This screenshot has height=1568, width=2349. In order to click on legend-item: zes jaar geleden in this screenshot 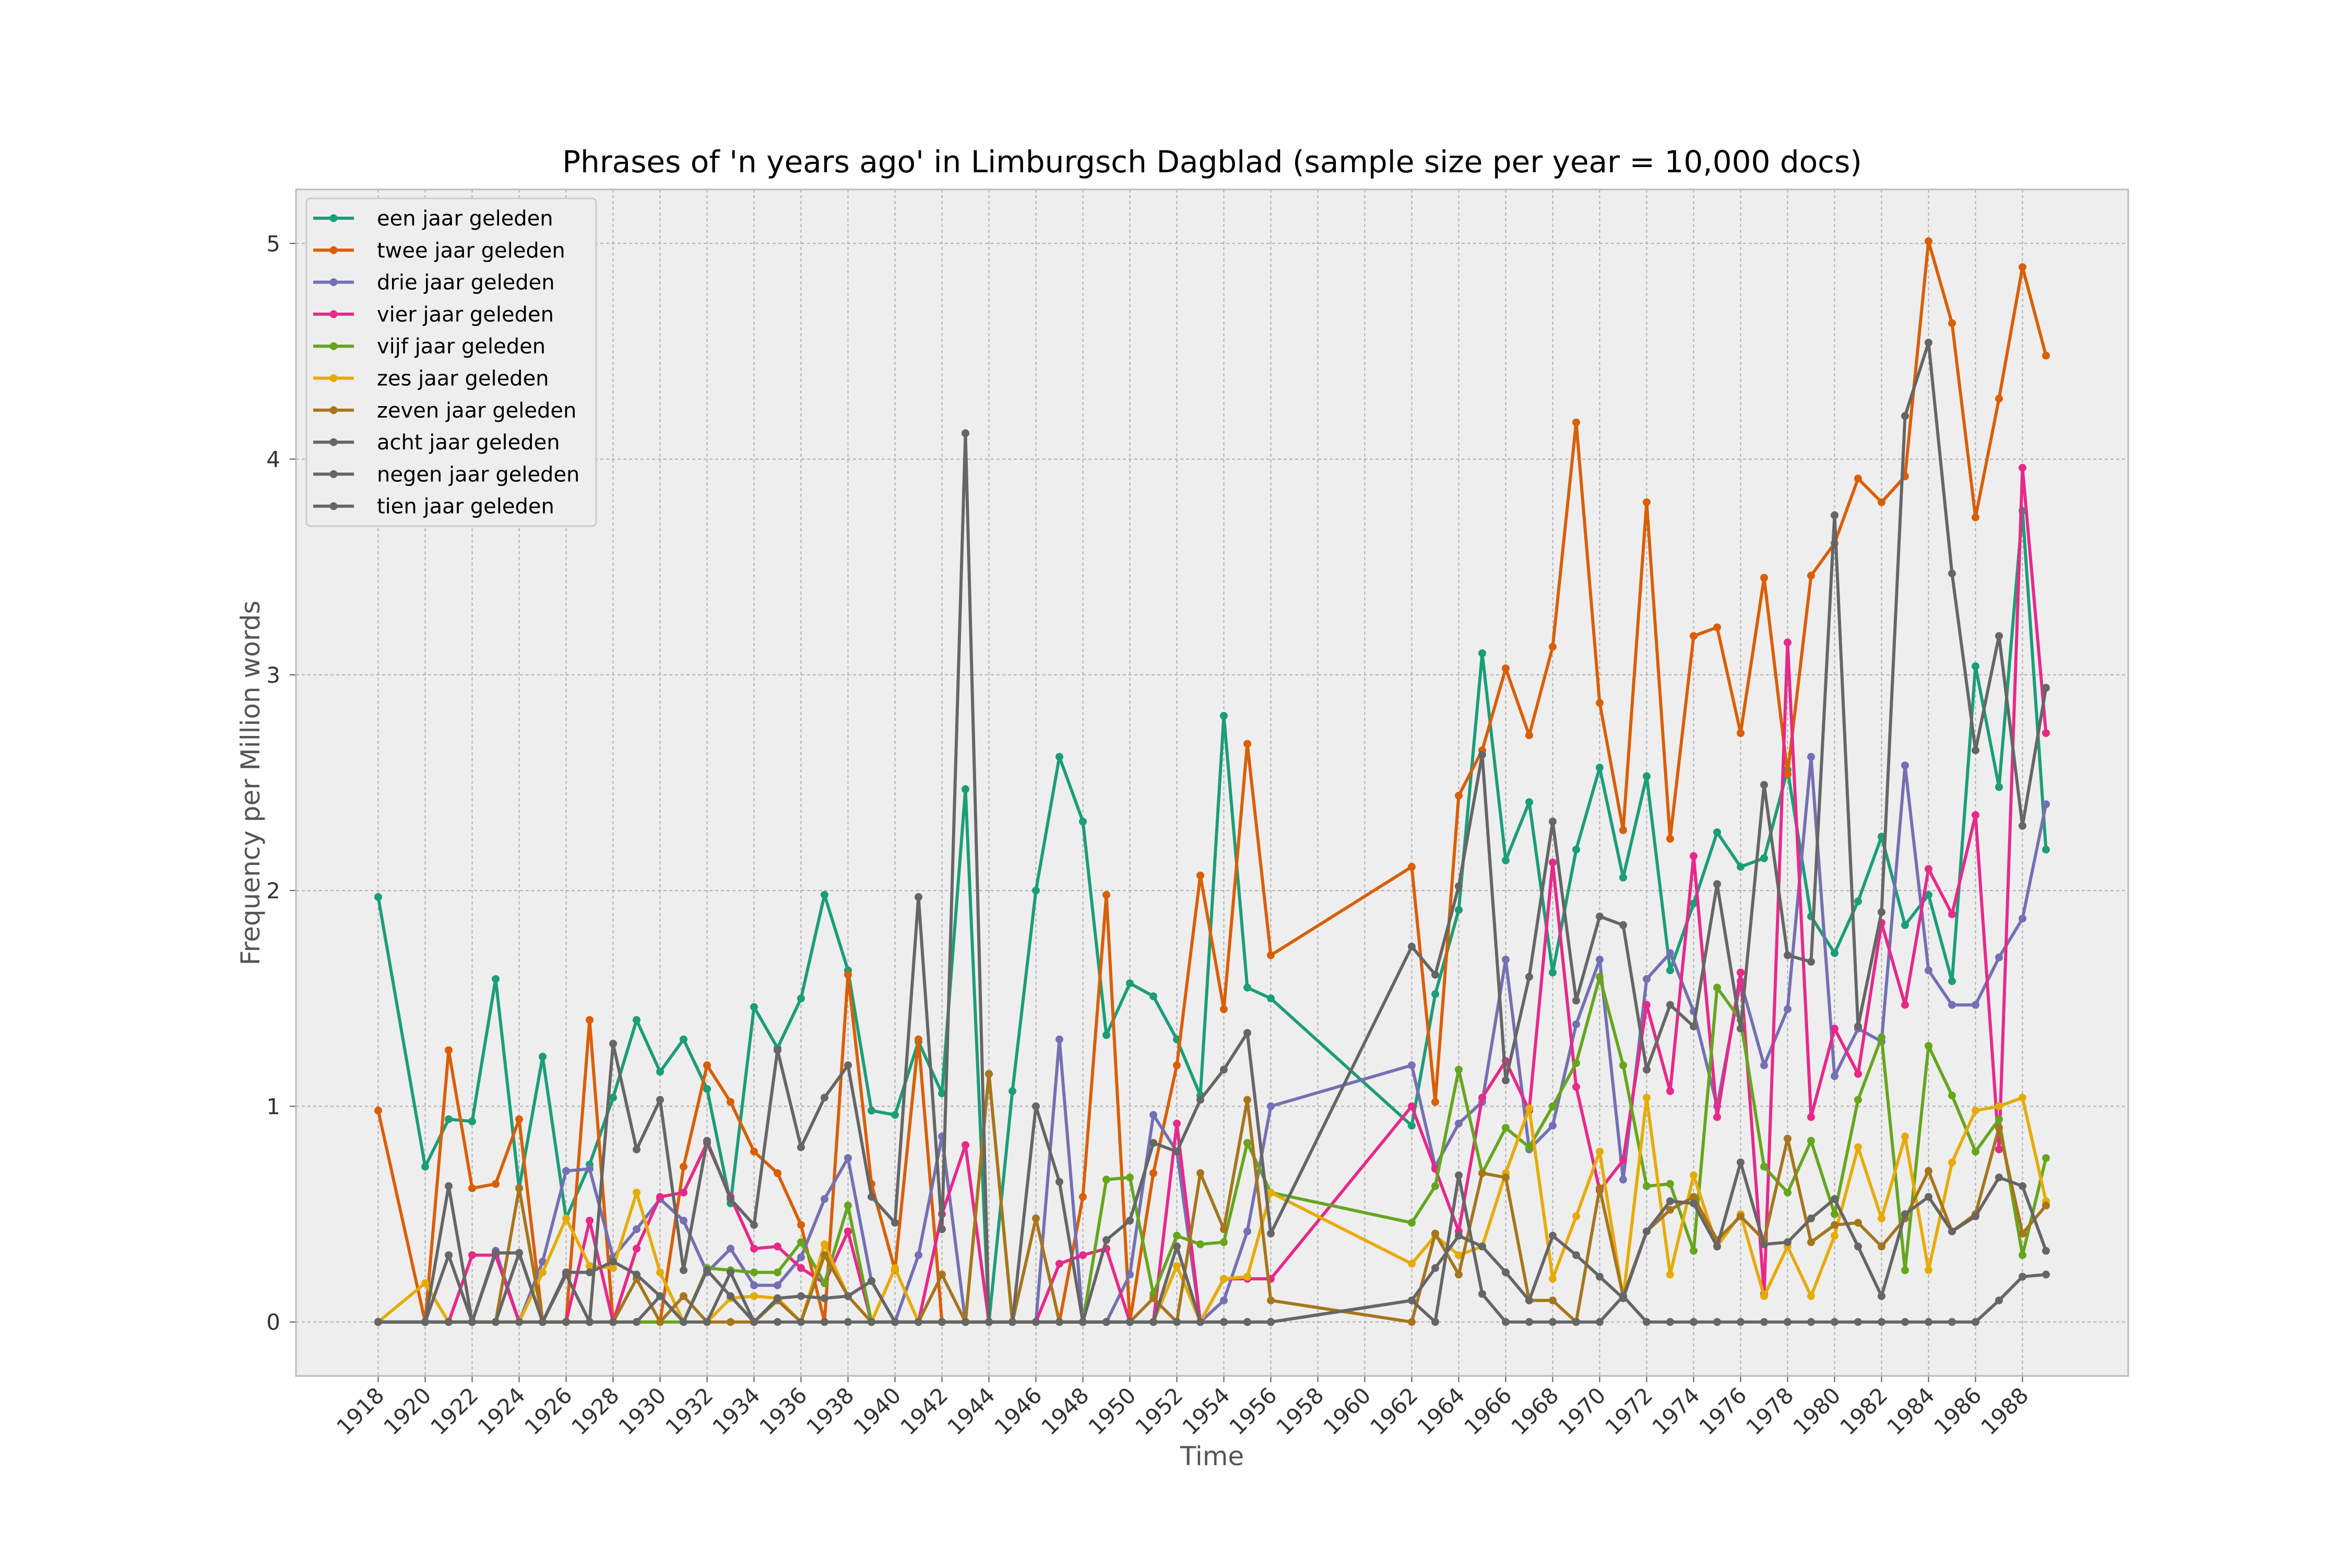, I will do `click(431, 379)`.